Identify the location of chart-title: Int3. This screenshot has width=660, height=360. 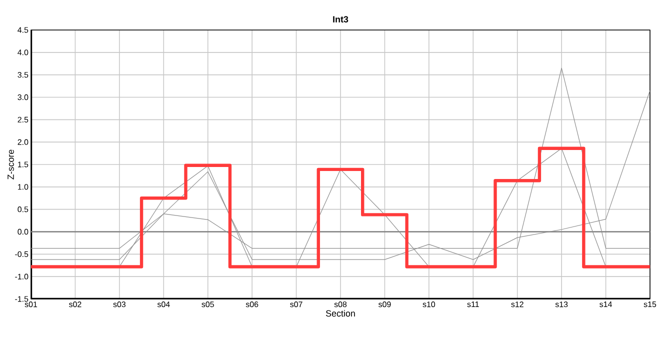
(340, 19).